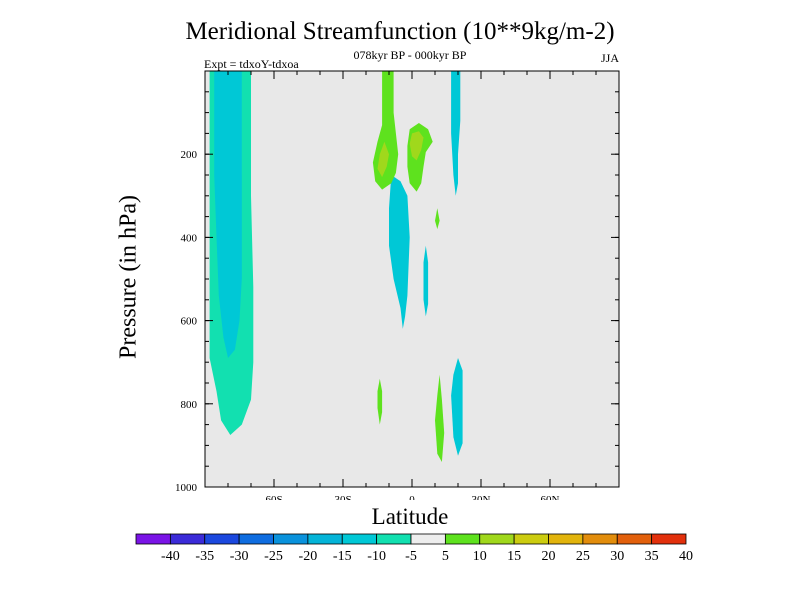  Describe the element at coordinates (186, 488) in the screenshot. I see `y-tick-label: 1000` at that location.